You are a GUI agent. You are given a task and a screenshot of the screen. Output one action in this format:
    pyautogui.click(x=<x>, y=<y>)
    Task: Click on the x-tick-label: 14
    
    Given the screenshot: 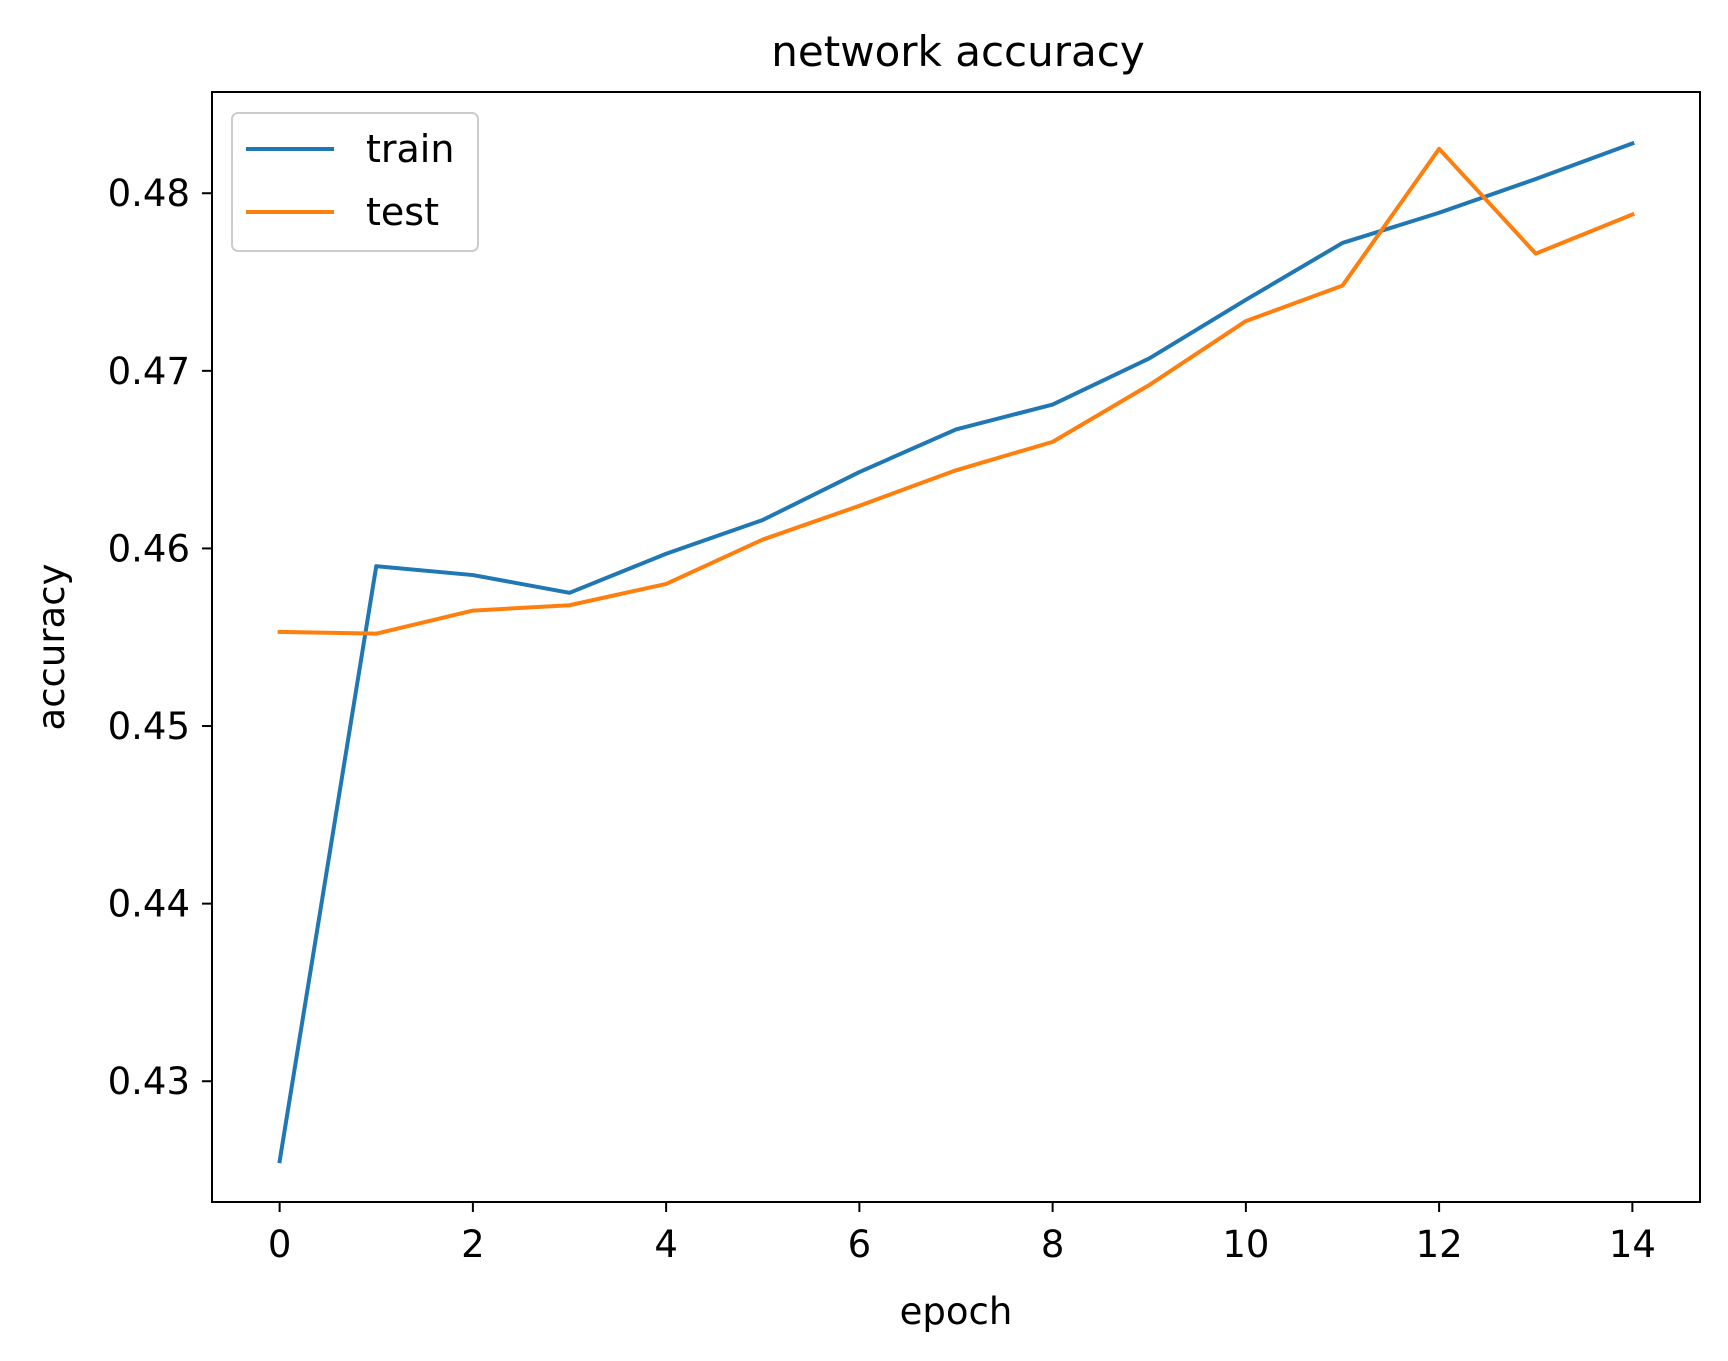 What is the action you would take?
    pyautogui.click(x=1632, y=1244)
    